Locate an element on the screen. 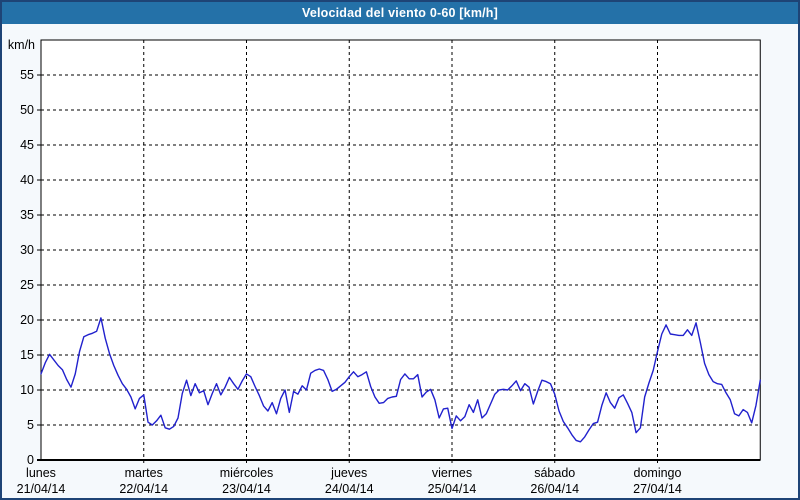 Image resolution: width=800 pixels, height=500 pixels. y-tick-label: 15 is located at coordinates (27, 355).